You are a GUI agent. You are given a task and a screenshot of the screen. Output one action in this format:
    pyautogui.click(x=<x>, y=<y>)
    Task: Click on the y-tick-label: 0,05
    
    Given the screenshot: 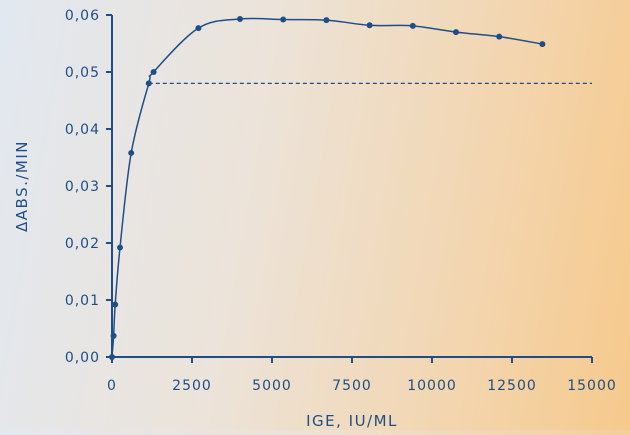 What is the action you would take?
    pyautogui.click(x=82, y=73)
    